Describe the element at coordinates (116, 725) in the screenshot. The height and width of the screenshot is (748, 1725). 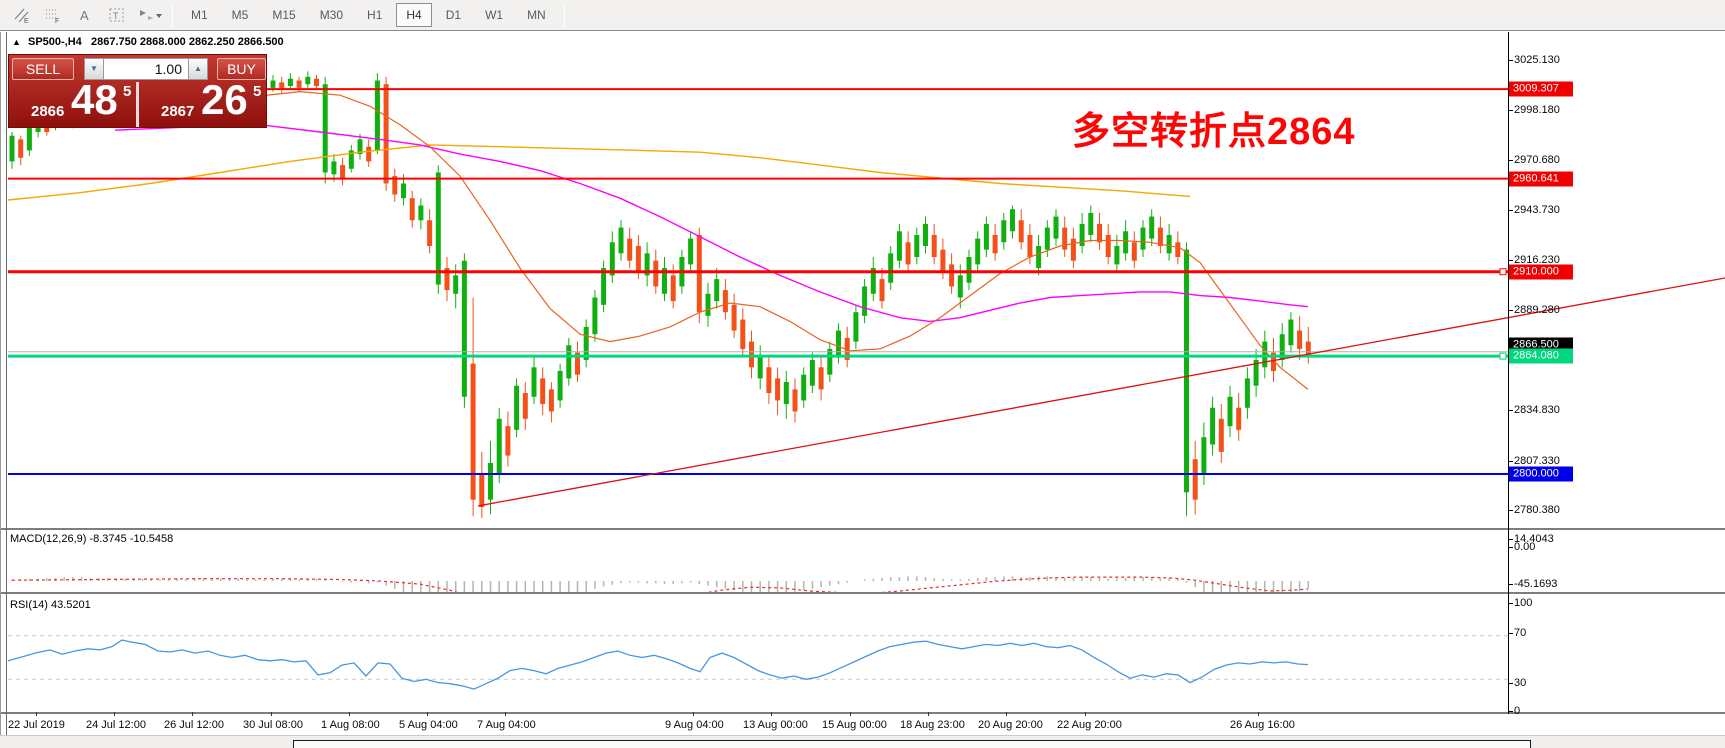
I see `time-axis-label: 24 Jul 12:00` at that location.